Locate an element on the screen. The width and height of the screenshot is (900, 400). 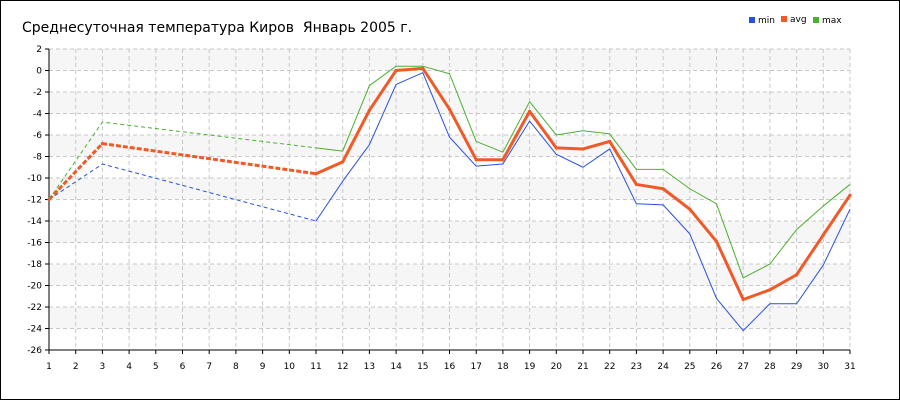
x-tick-label: 20 is located at coordinates (557, 367).